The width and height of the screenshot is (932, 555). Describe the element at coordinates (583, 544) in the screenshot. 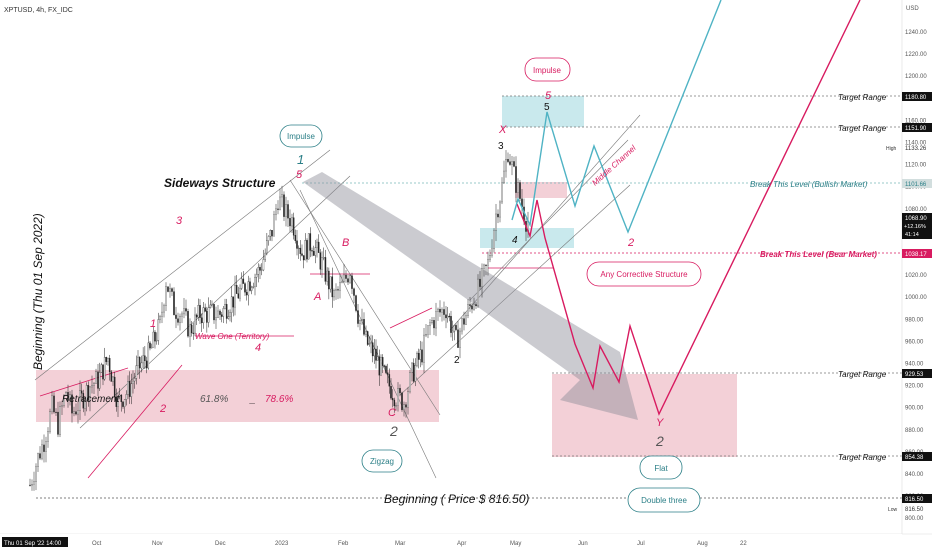

I see `time-tick-label: Jun` at that location.